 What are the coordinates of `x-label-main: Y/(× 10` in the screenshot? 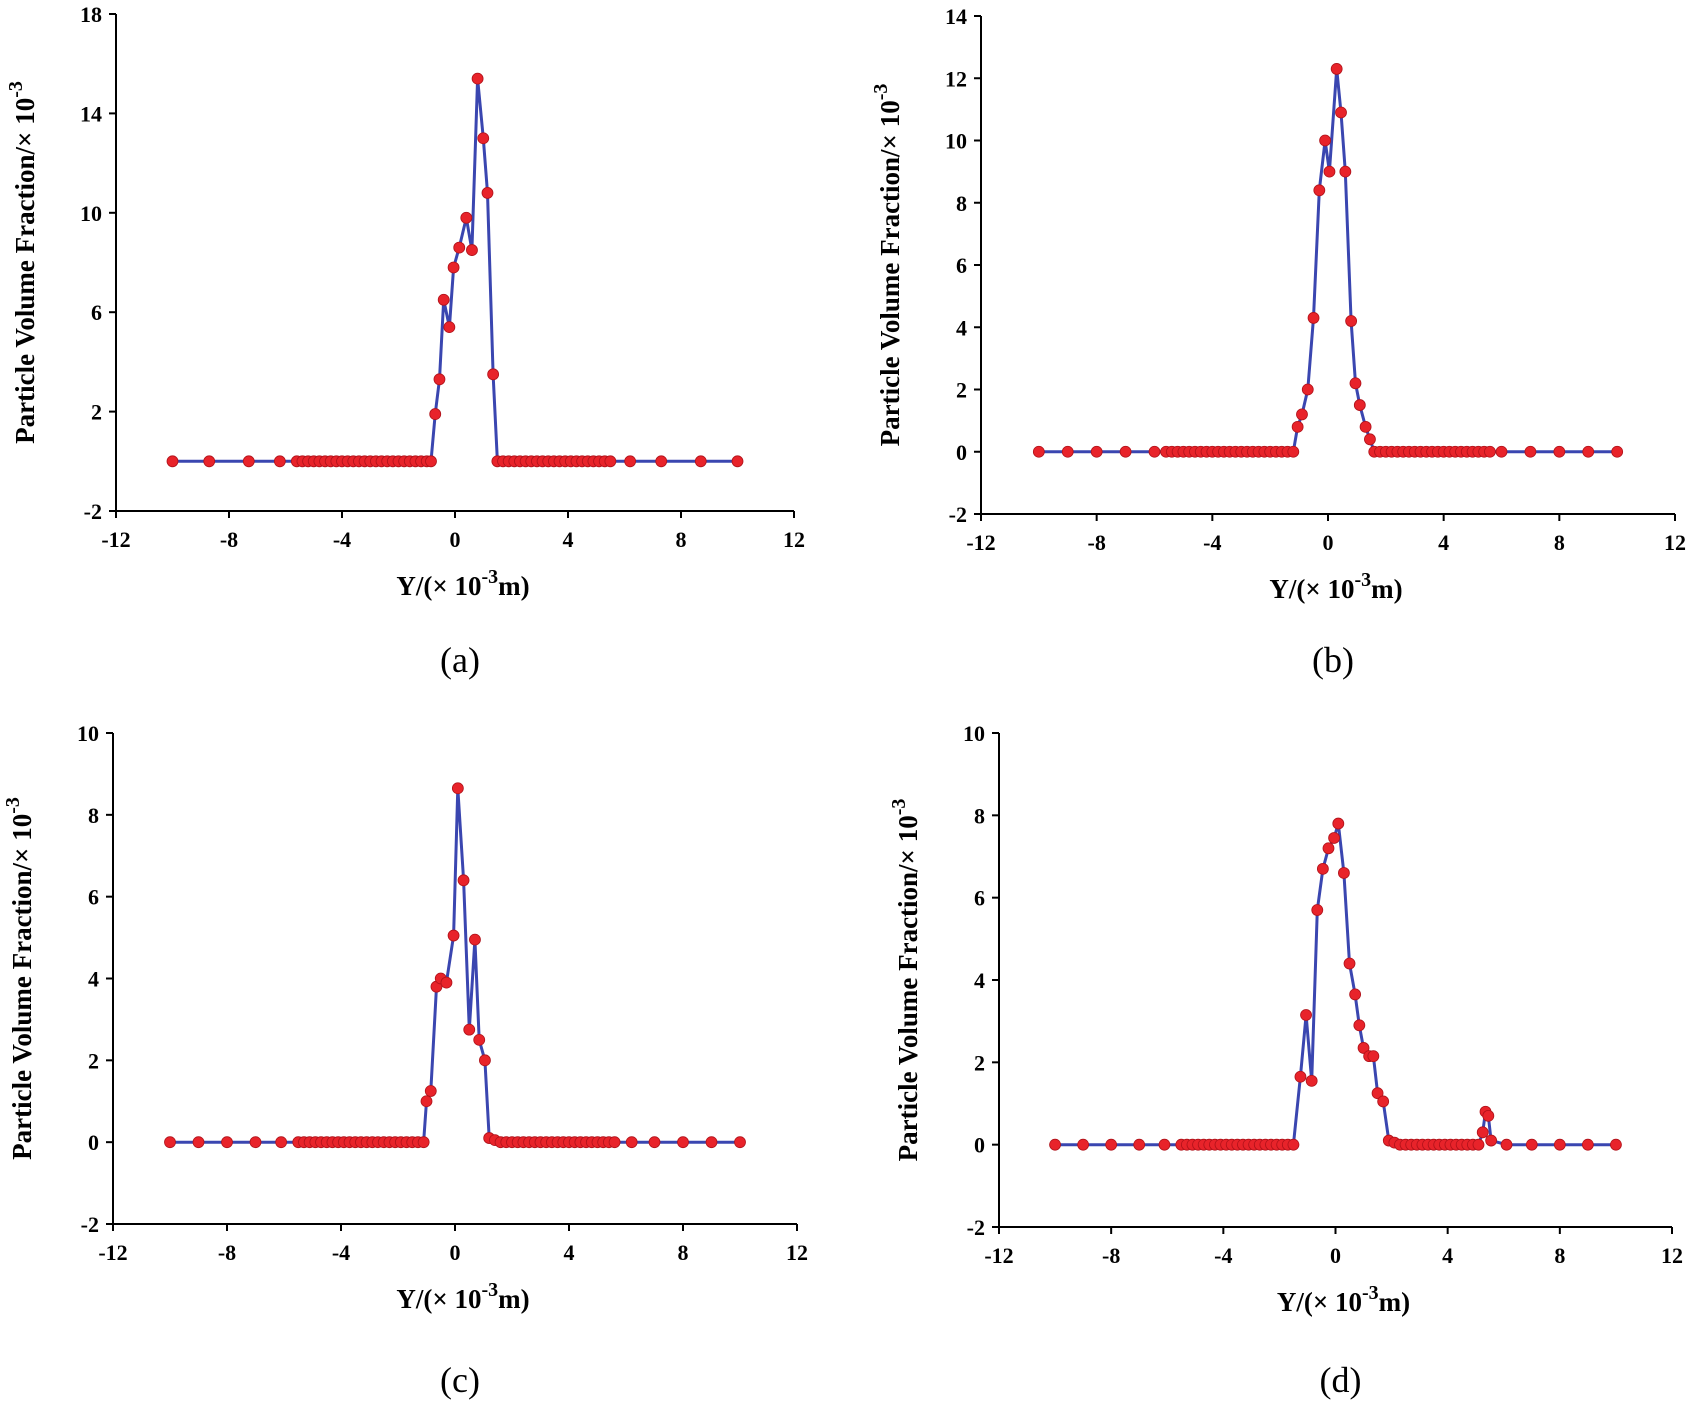 It's located at (1311, 589).